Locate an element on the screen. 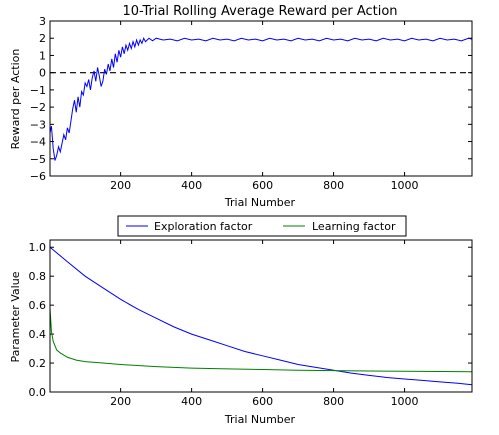  y-tick-label: 0.8 is located at coordinates (38, 276).